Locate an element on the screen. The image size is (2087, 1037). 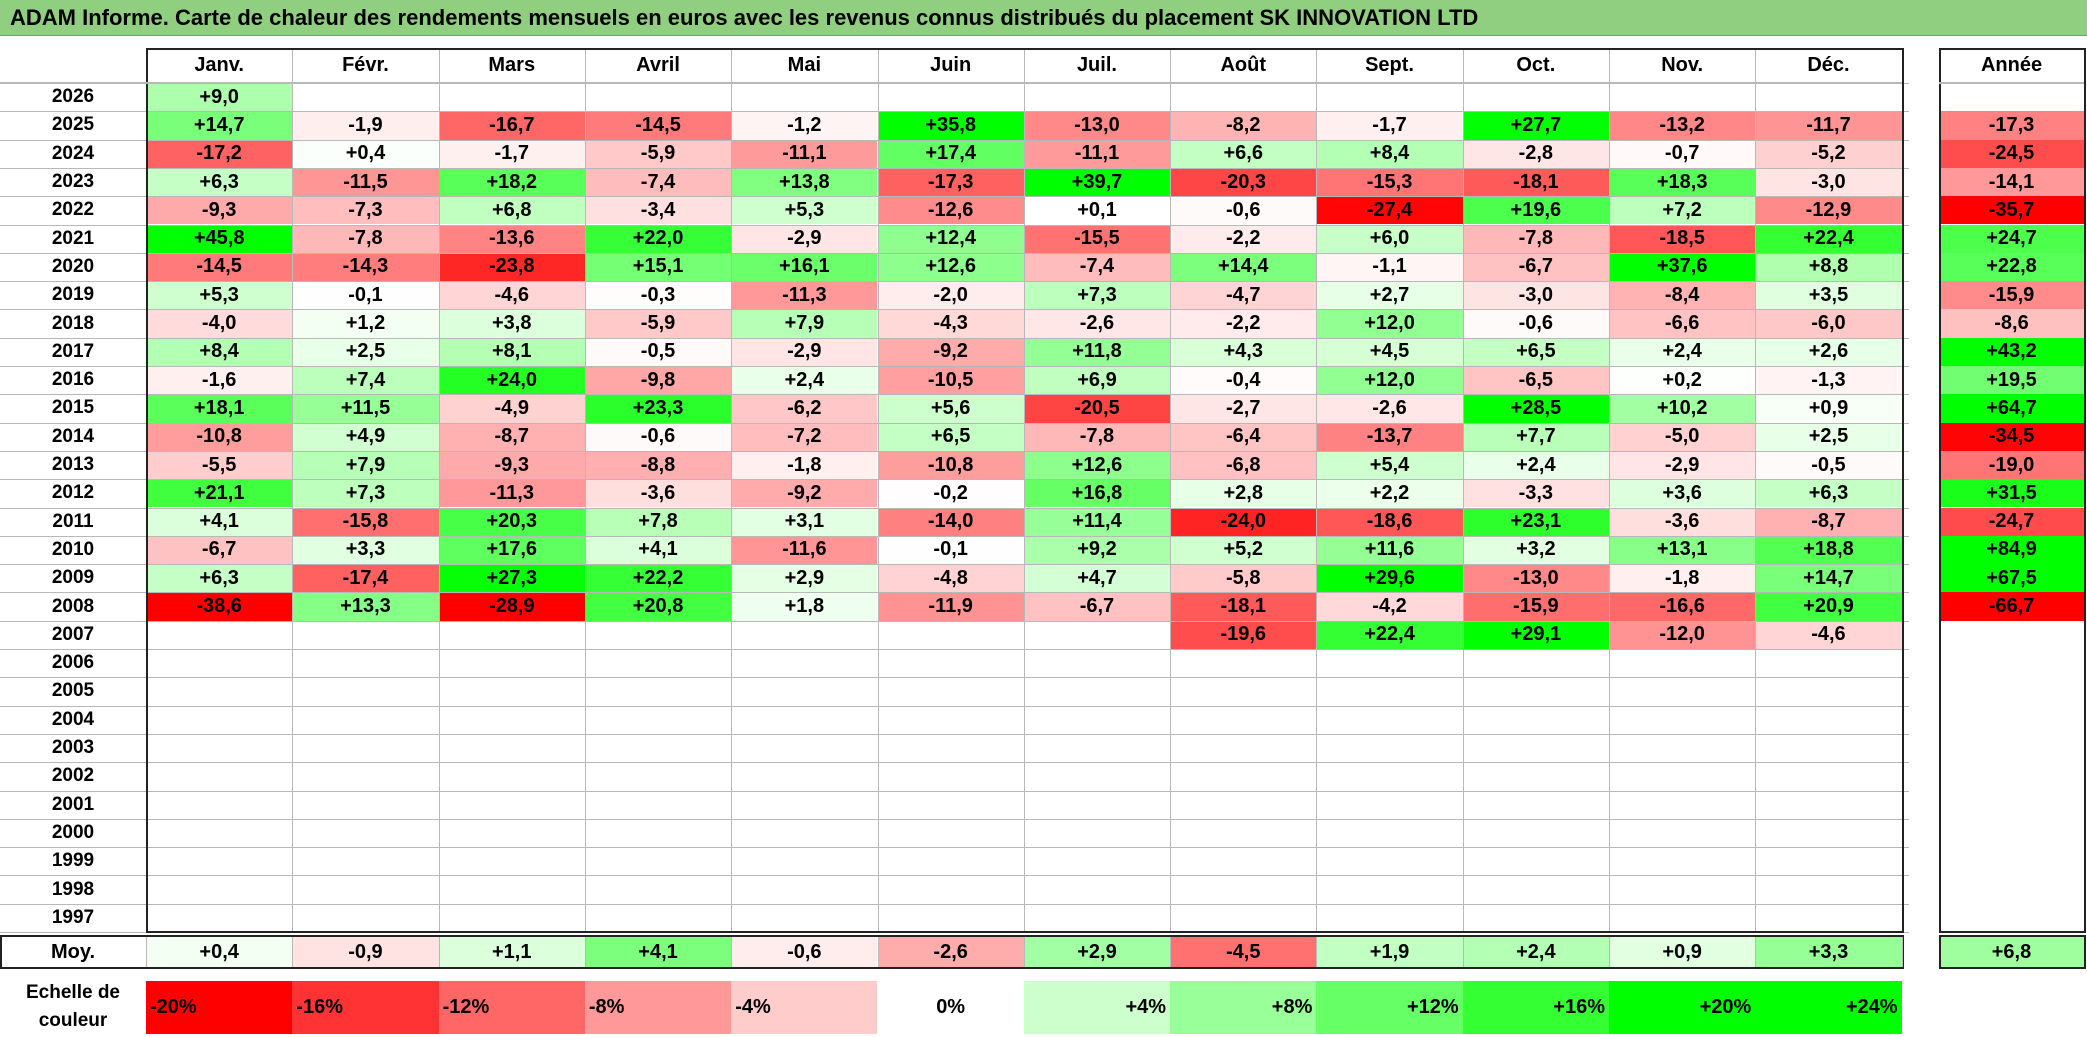
heat-cell: +14,4 is located at coordinates (1243, 267).